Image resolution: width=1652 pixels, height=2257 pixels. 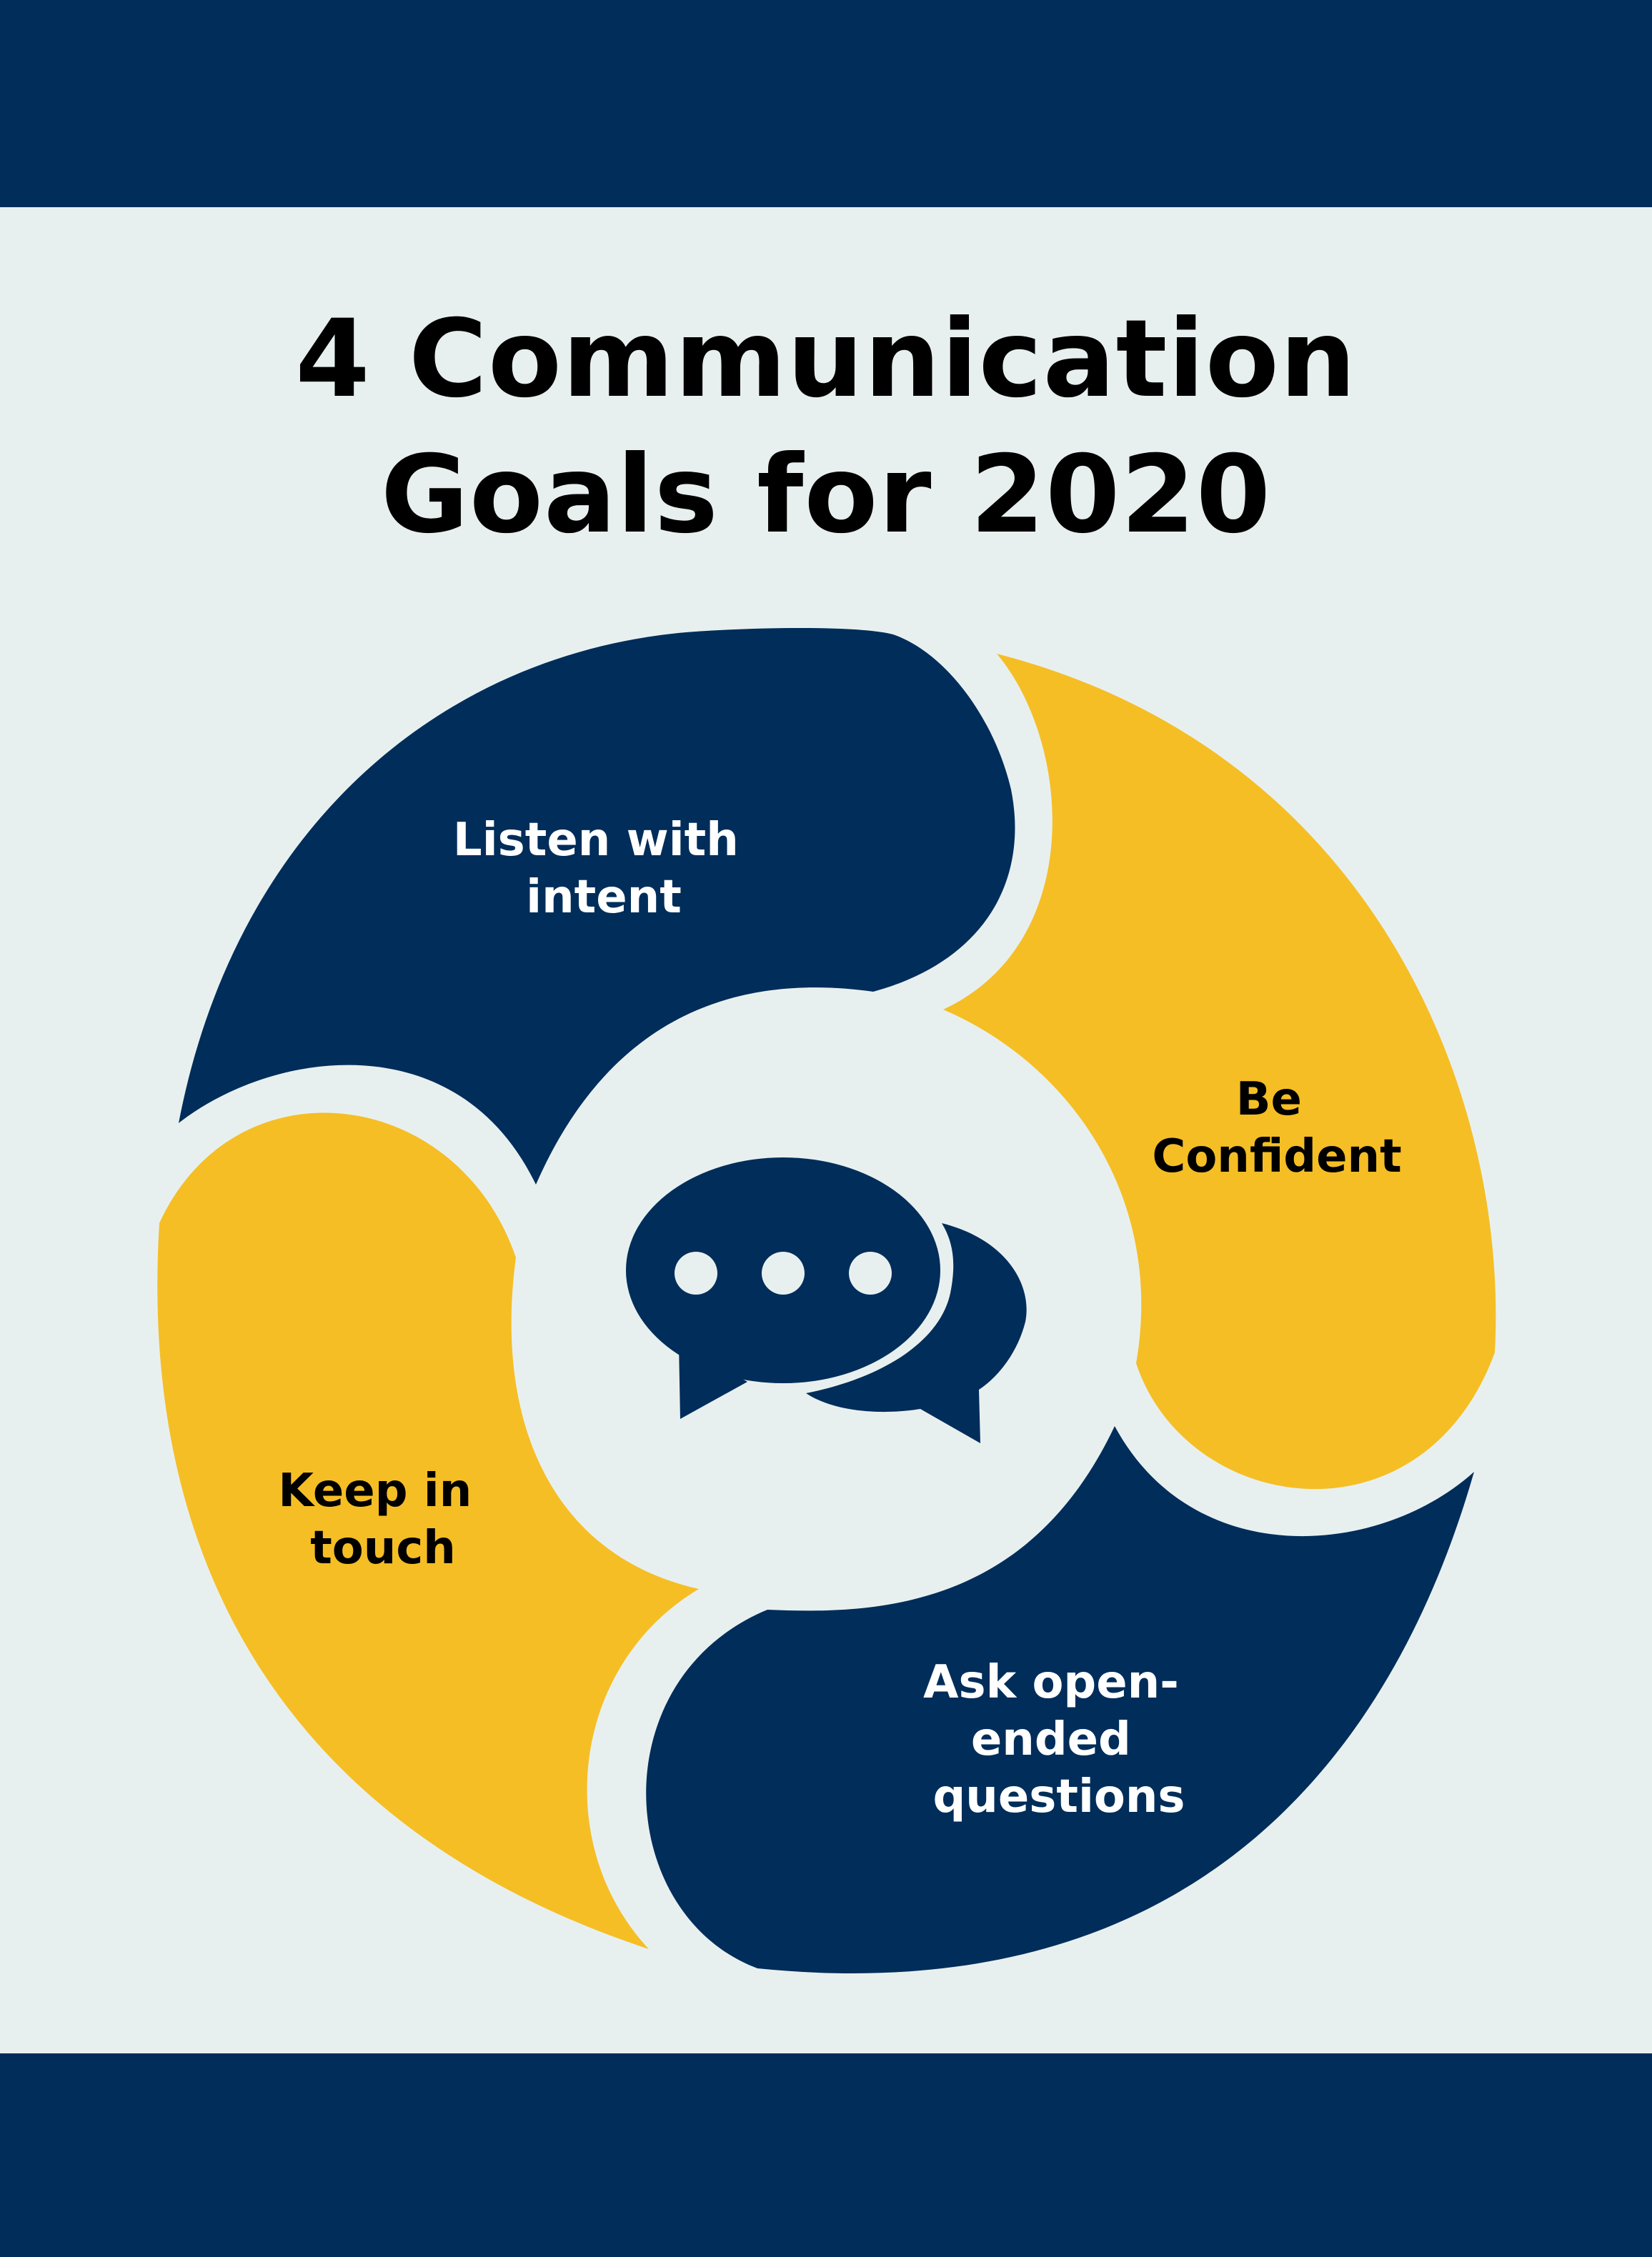 What do you see at coordinates (1276, 1128) in the screenshot?
I see `goal-label-confident: Be Confident` at bounding box center [1276, 1128].